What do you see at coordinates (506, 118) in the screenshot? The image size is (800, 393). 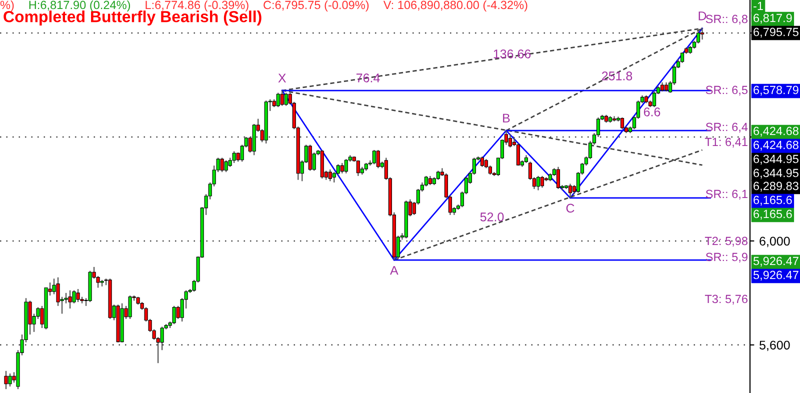 I see `data-label: B` at bounding box center [506, 118].